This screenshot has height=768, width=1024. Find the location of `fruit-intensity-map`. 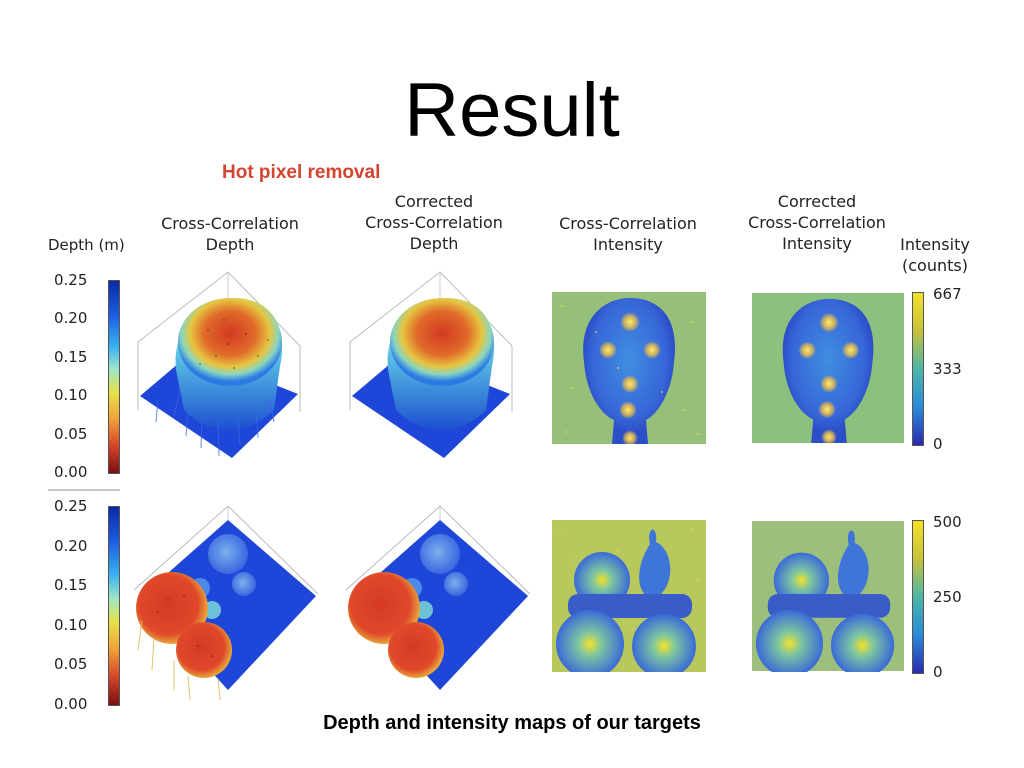

fruit-intensity-map is located at coordinates (629, 596).